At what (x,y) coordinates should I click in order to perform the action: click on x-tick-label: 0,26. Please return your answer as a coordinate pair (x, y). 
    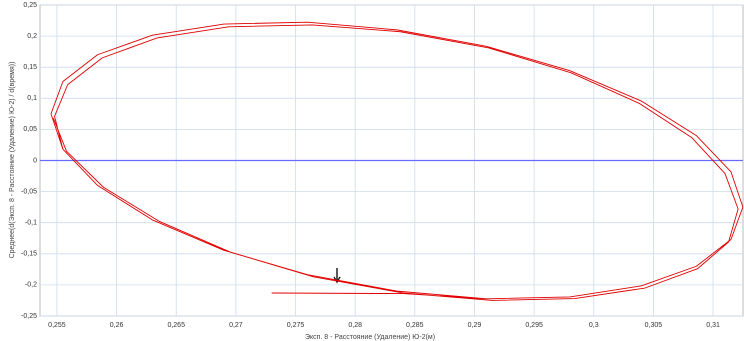
    Looking at the image, I should click on (117, 325).